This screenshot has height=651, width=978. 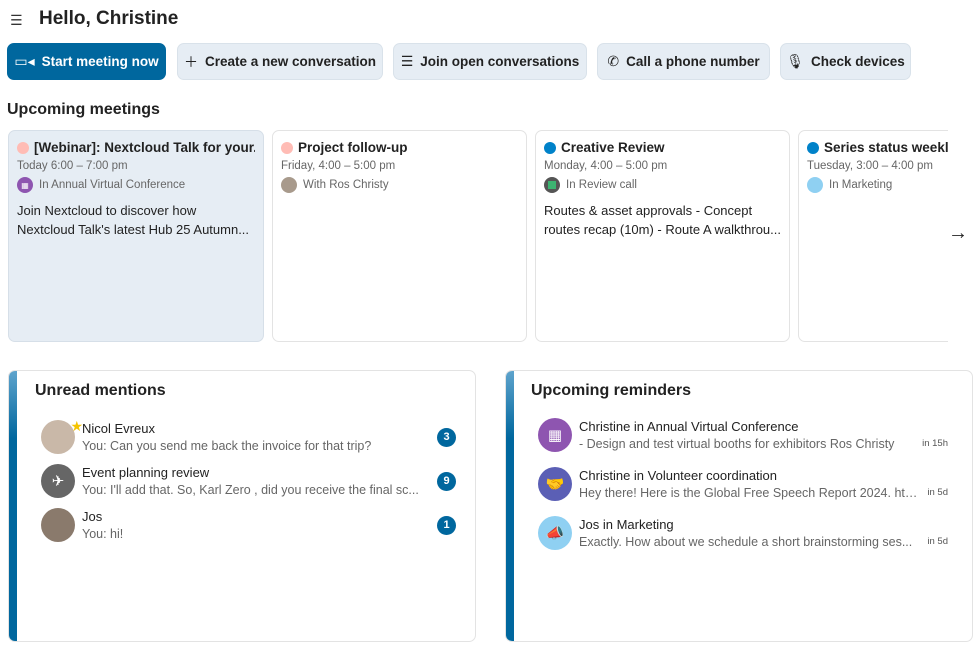 What do you see at coordinates (613, 147) in the screenshot?
I see `meeting-title: Creative Review` at bounding box center [613, 147].